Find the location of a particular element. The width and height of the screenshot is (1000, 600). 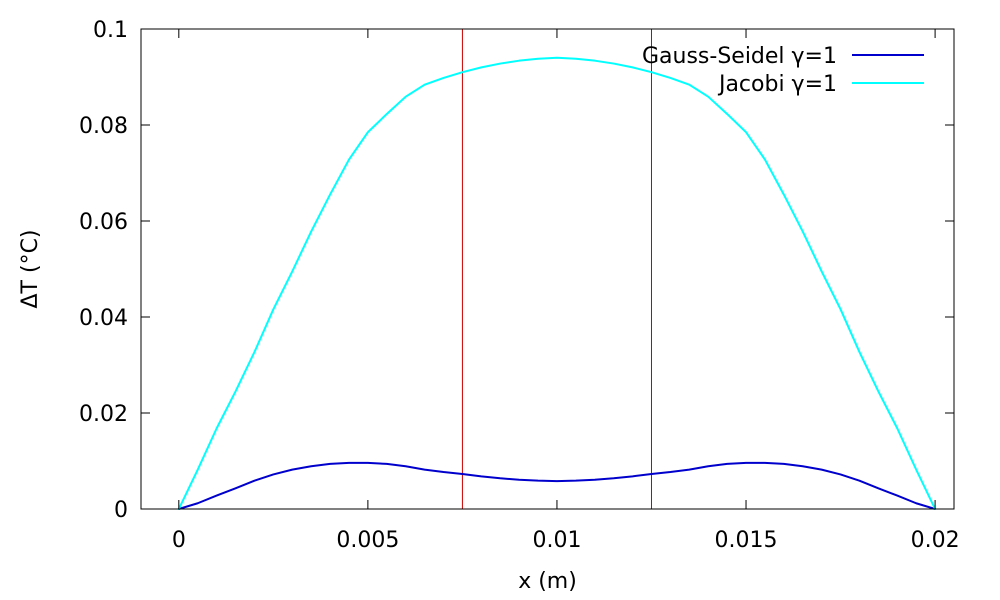

y-tick-label: 0 is located at coordinates (121, 510).